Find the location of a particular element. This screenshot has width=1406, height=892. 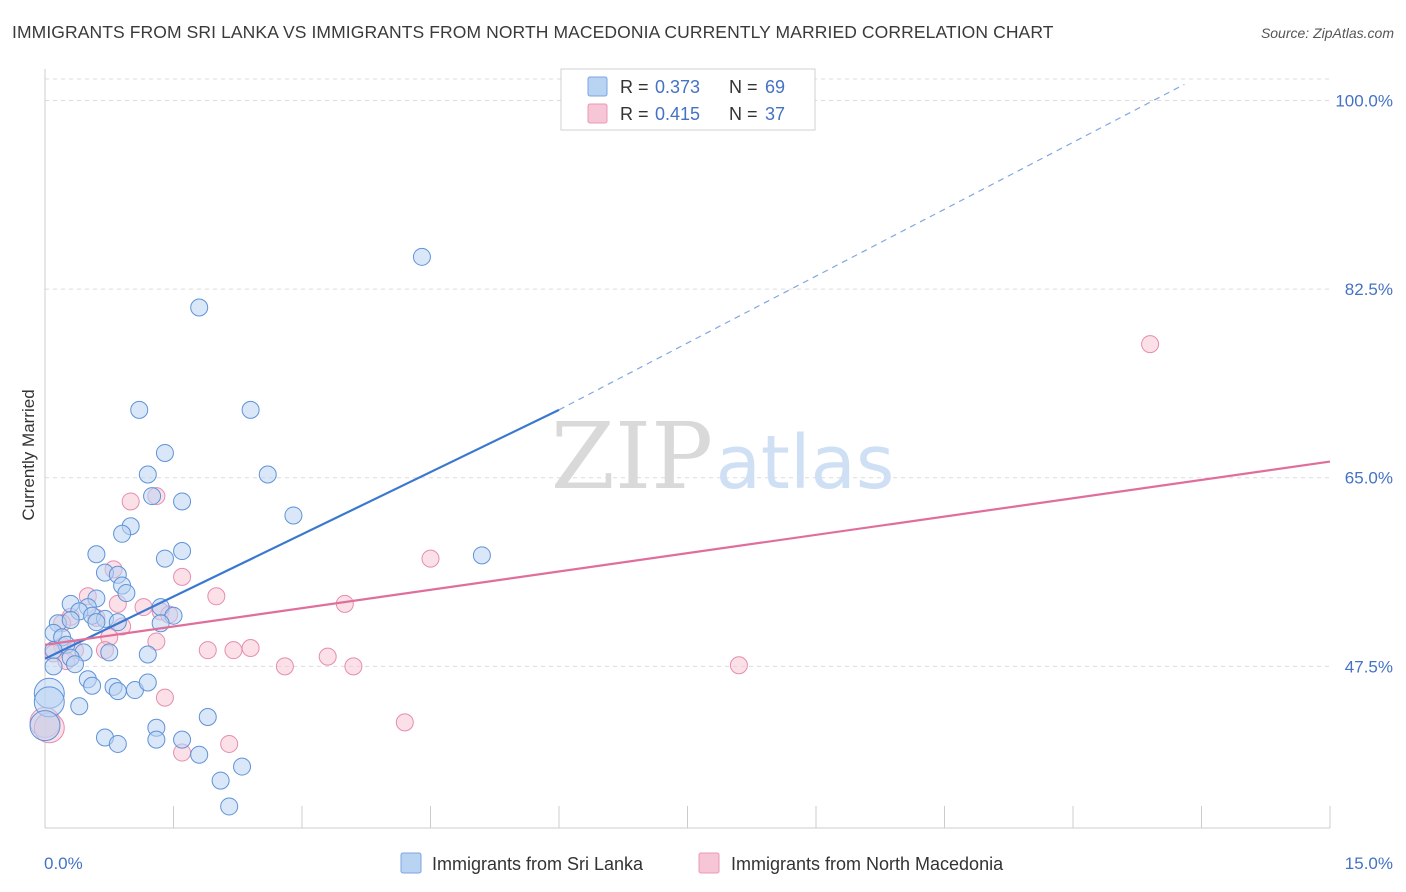

x-tick-label-min: 0.0% is located at coordinates (63, 863).